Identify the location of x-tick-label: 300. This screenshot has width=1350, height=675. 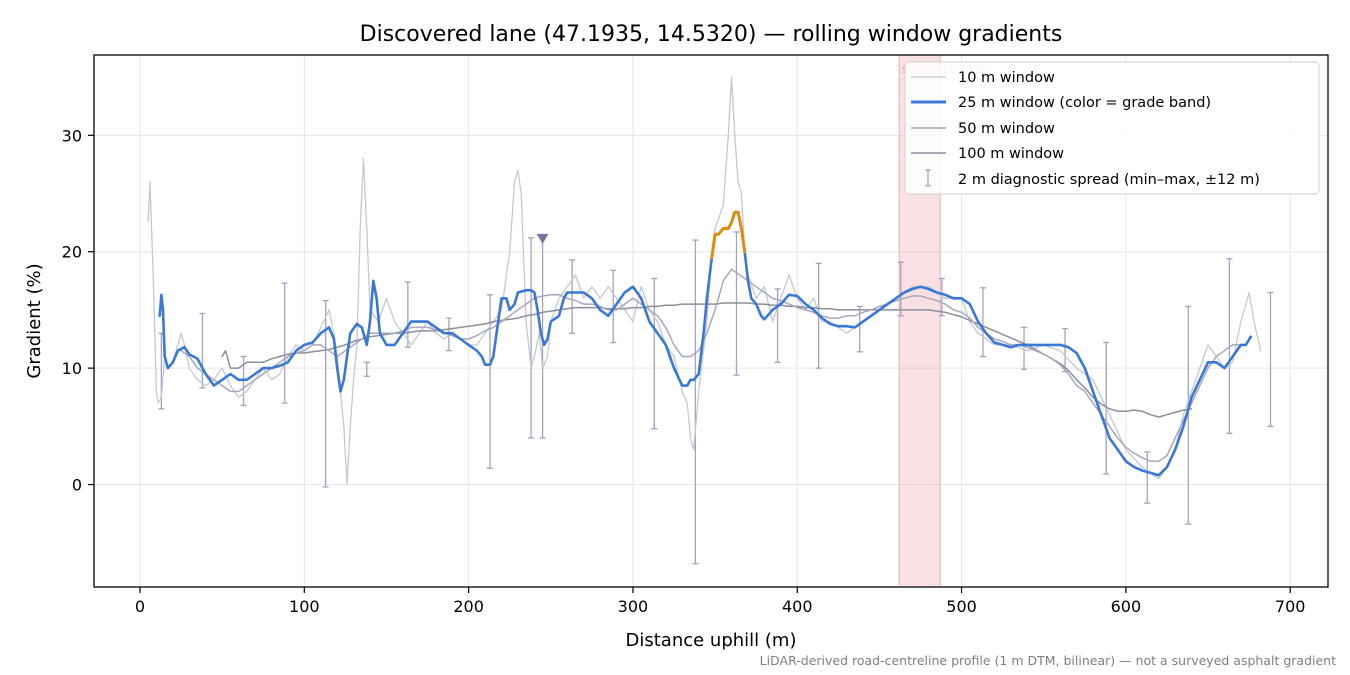
(633, 606).